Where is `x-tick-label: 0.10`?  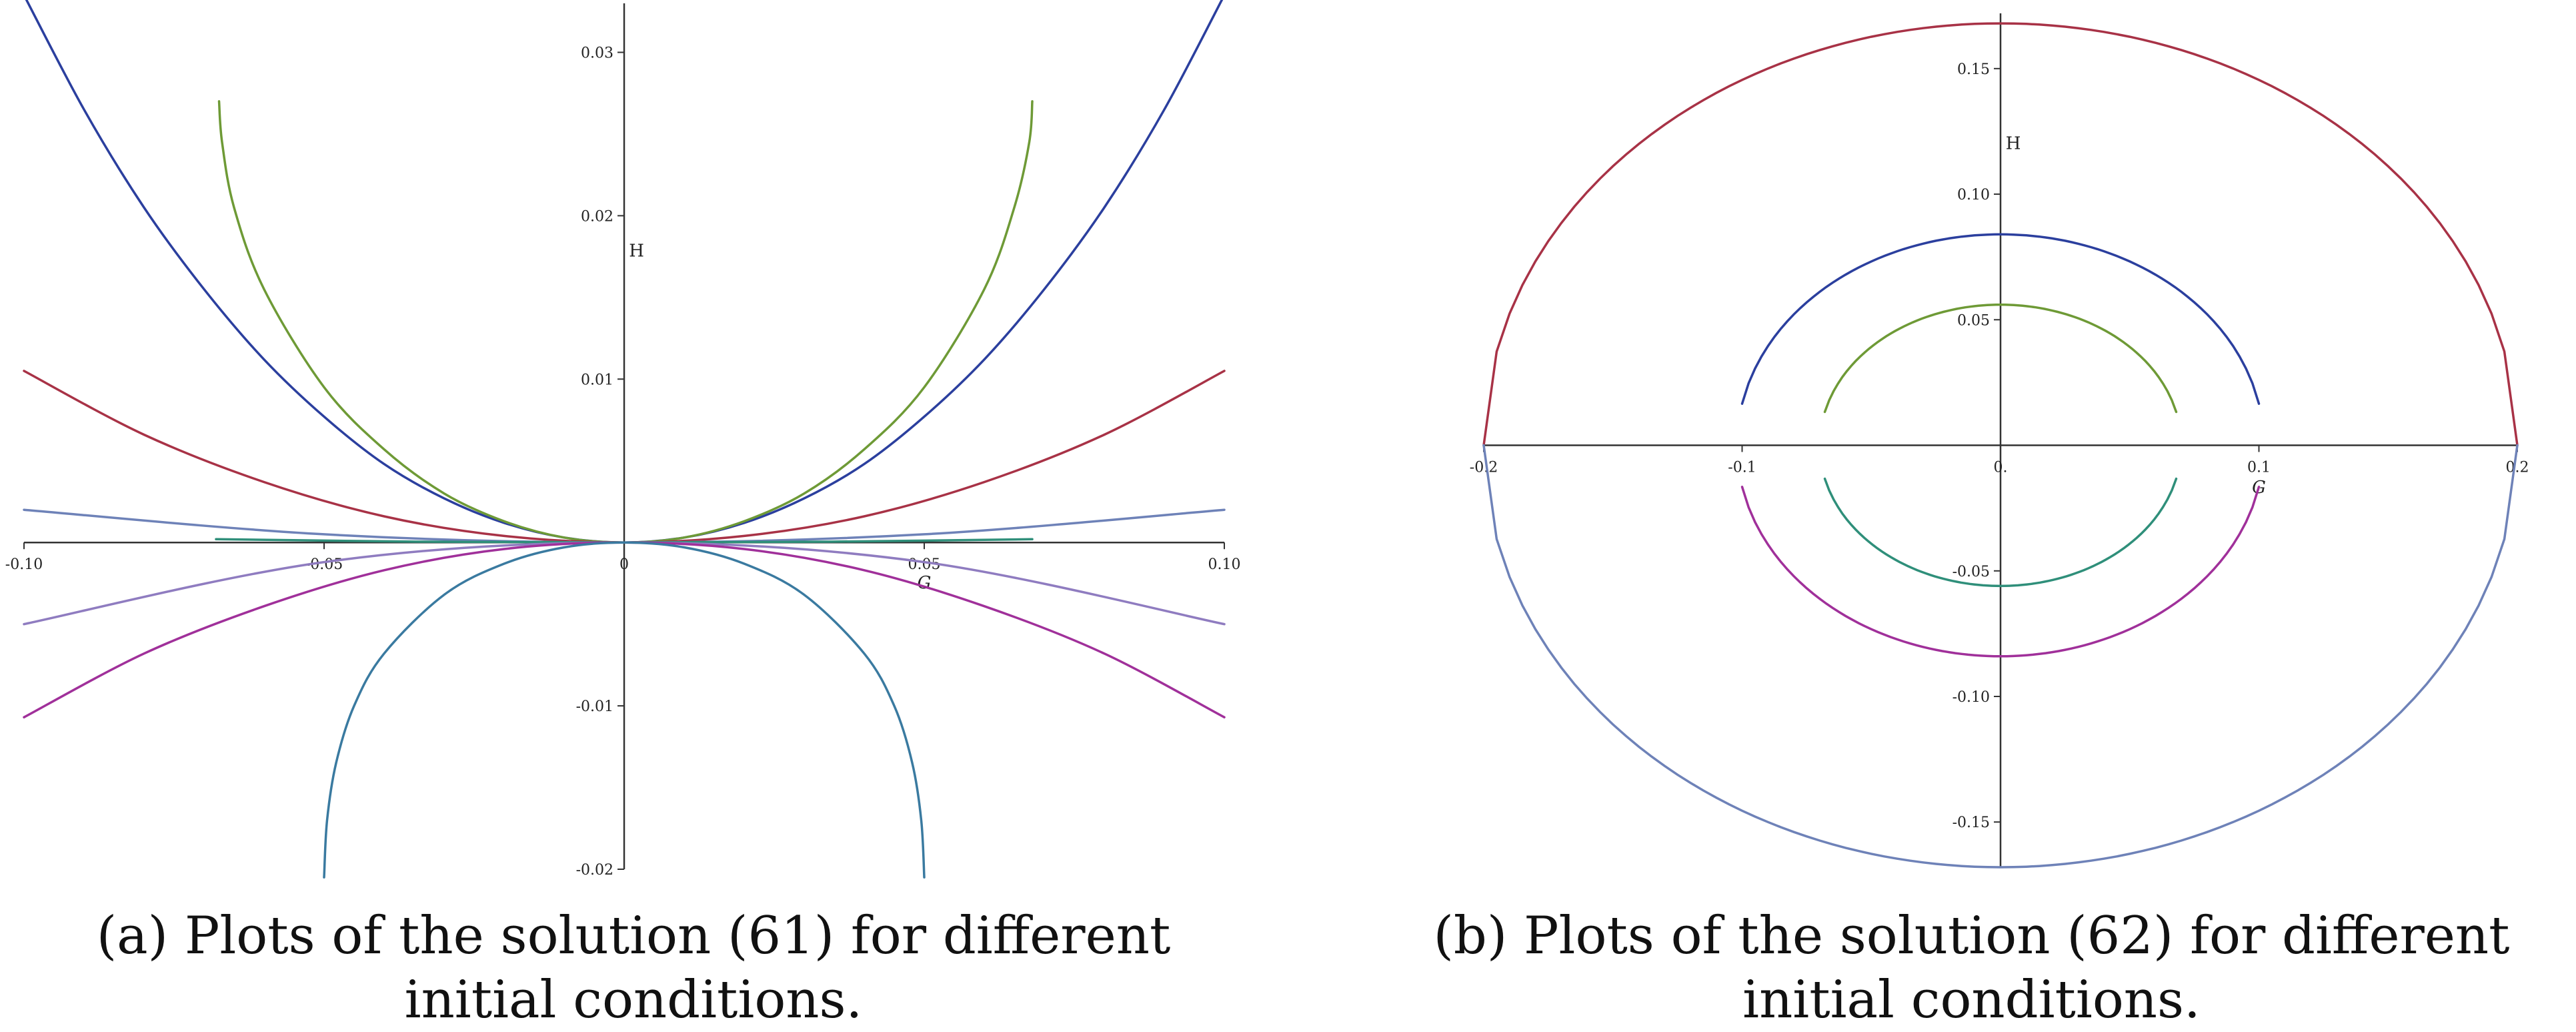
x-tick-label: 0.10 is located at coordinates (1224, 564).